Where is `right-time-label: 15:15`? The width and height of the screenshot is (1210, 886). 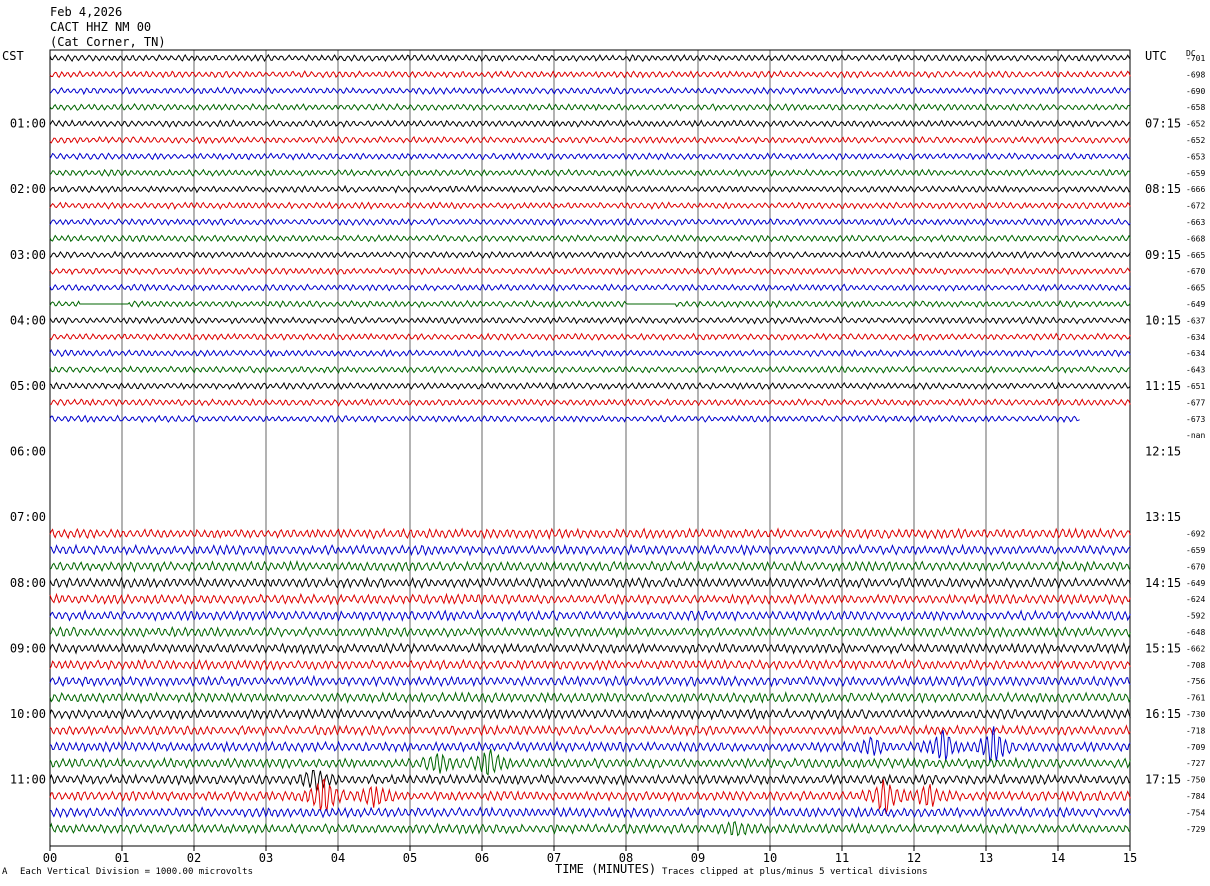 right-time-label: 15:15 is located at coordinates (1163, 648).